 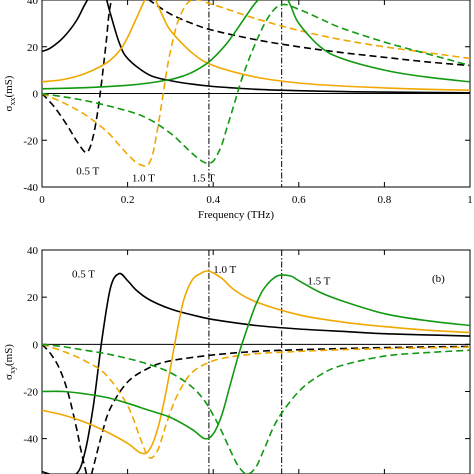 What do you see at coordinates (299, 200) in the screenshot?
I see `x-tick-label: 0.6` at bounding box center [299, 200].